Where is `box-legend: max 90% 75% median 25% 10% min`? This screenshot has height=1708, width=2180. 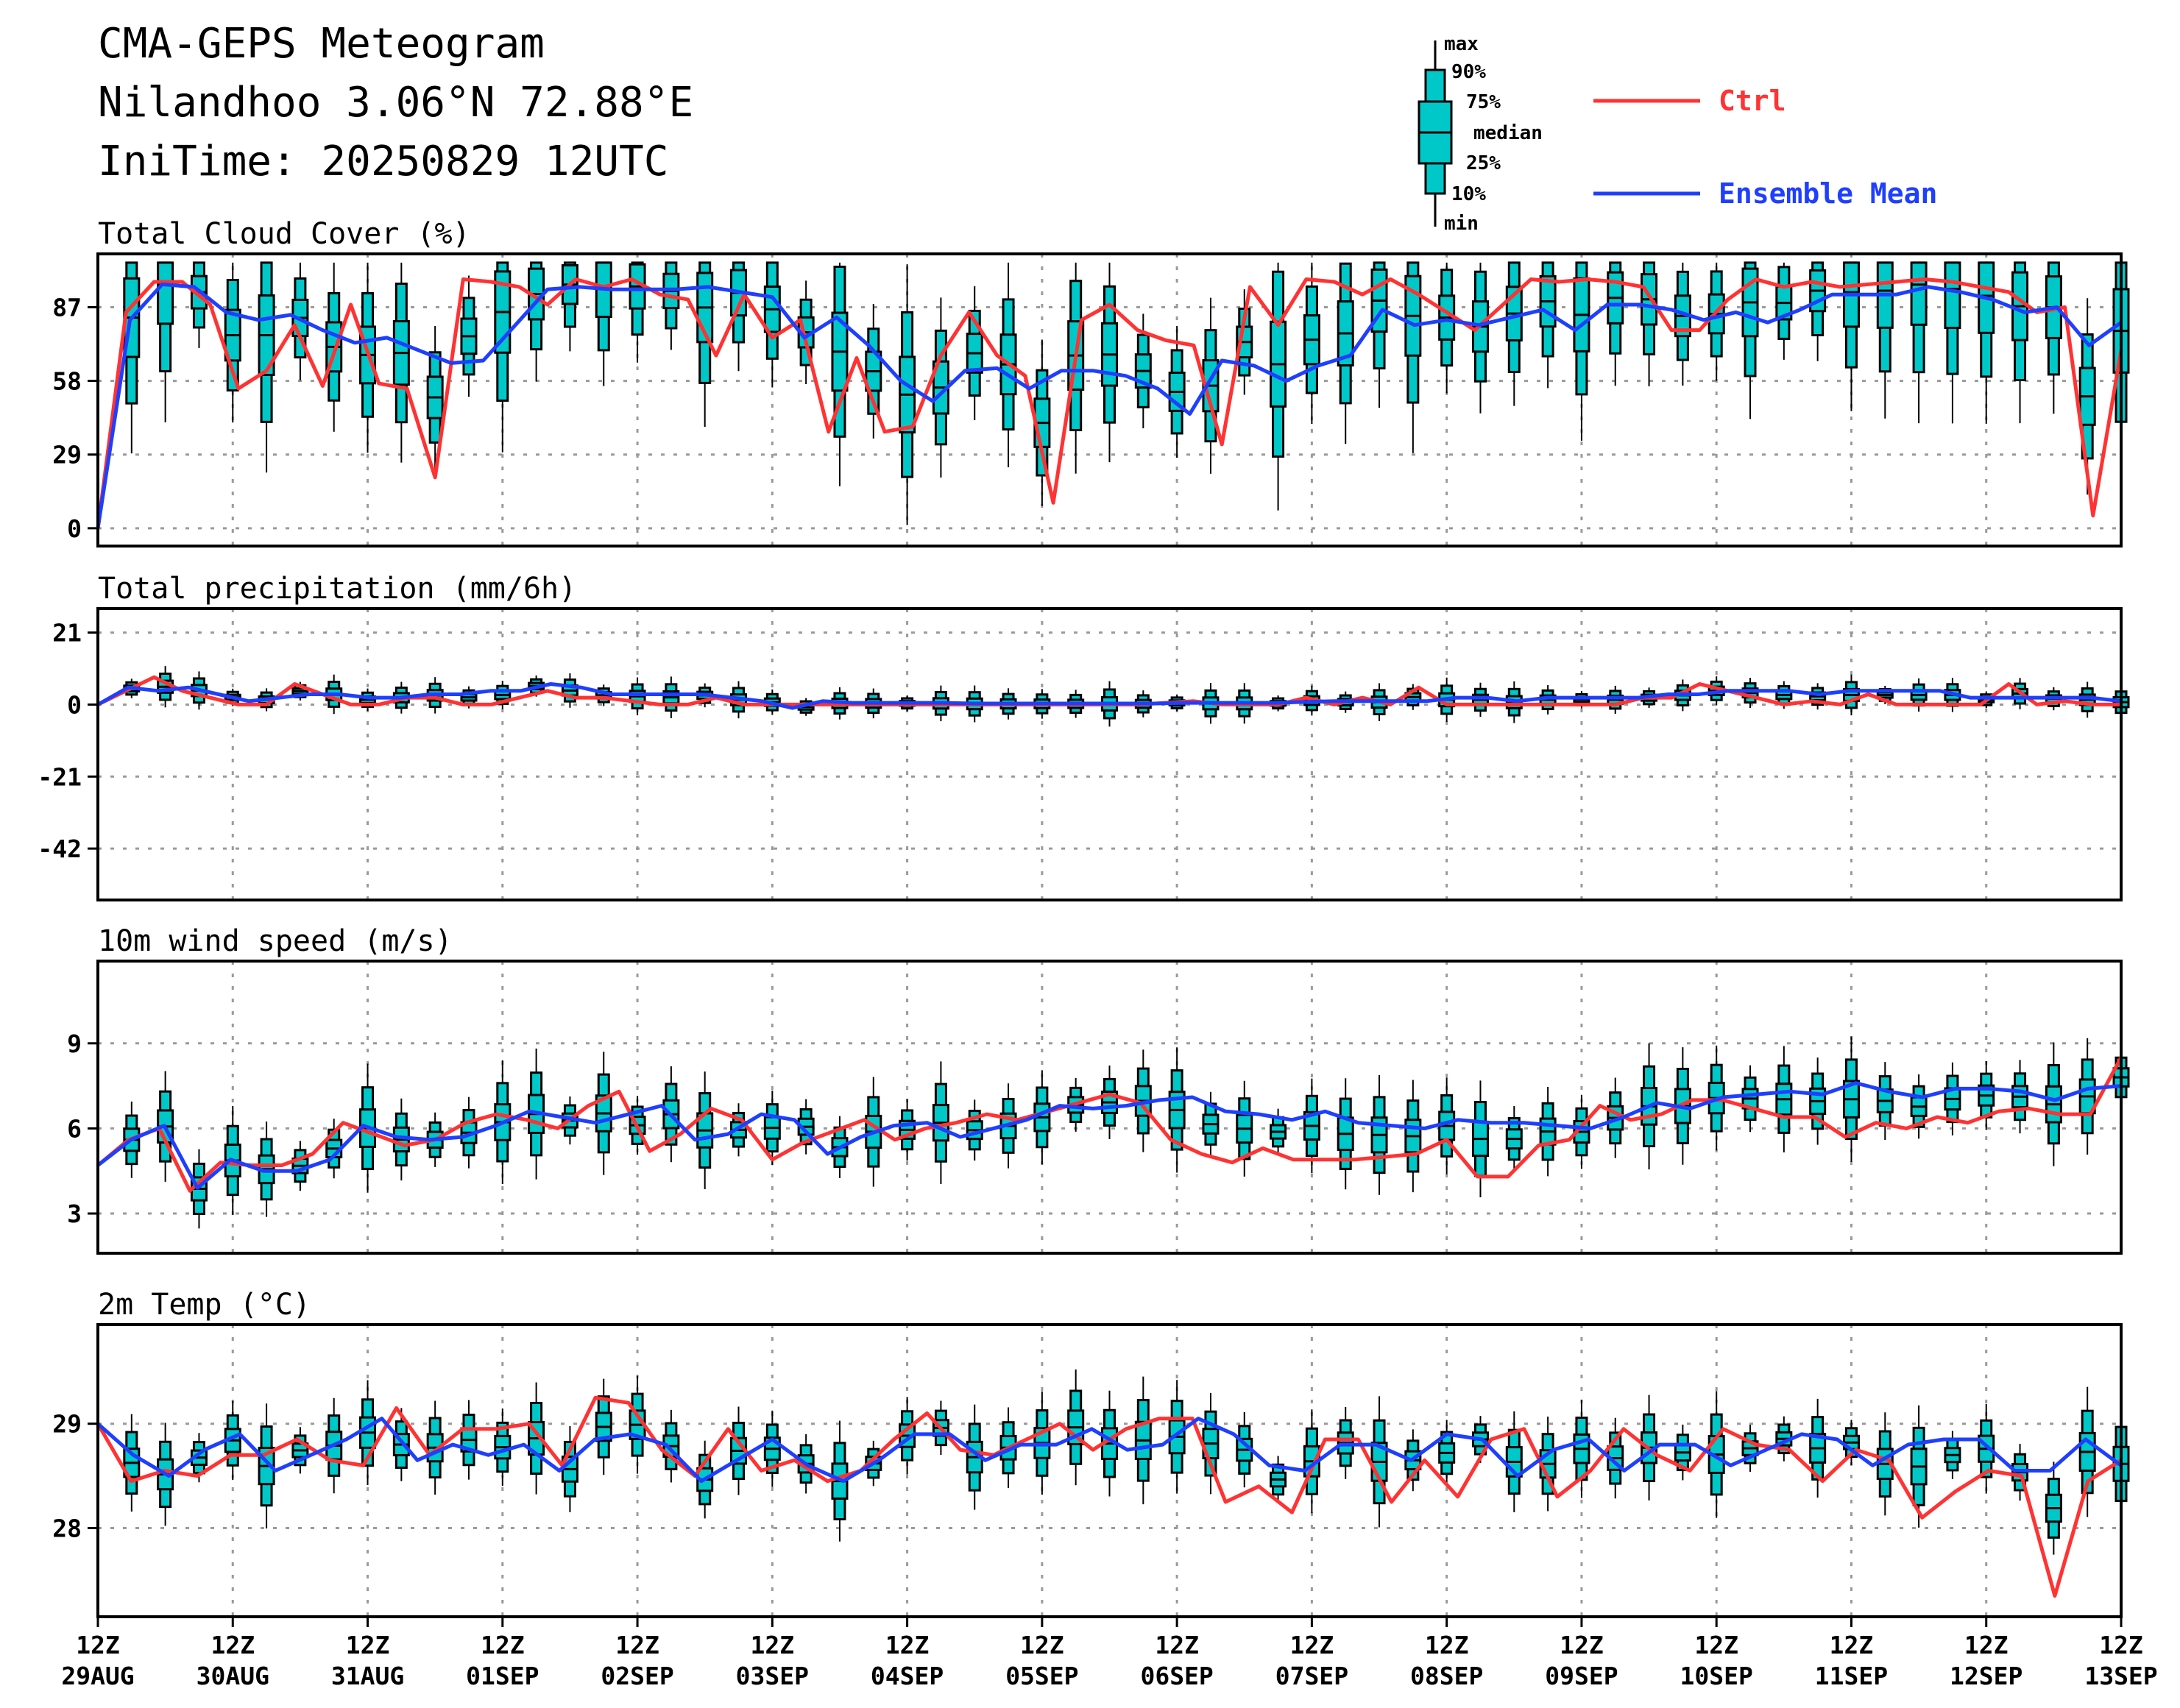
box-legend: max 90% 75% median 25% 10% min is located at coordinates (1480, 134).